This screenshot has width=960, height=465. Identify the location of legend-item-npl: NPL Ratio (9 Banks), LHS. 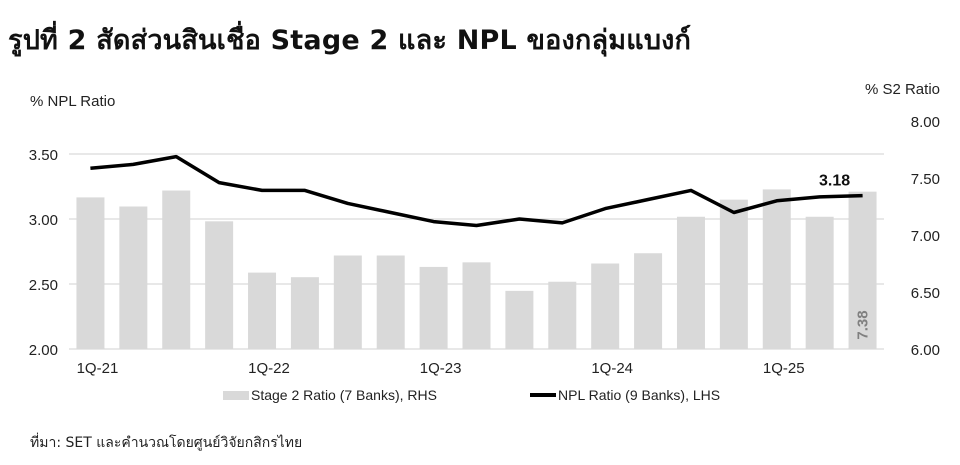
(625, 395).